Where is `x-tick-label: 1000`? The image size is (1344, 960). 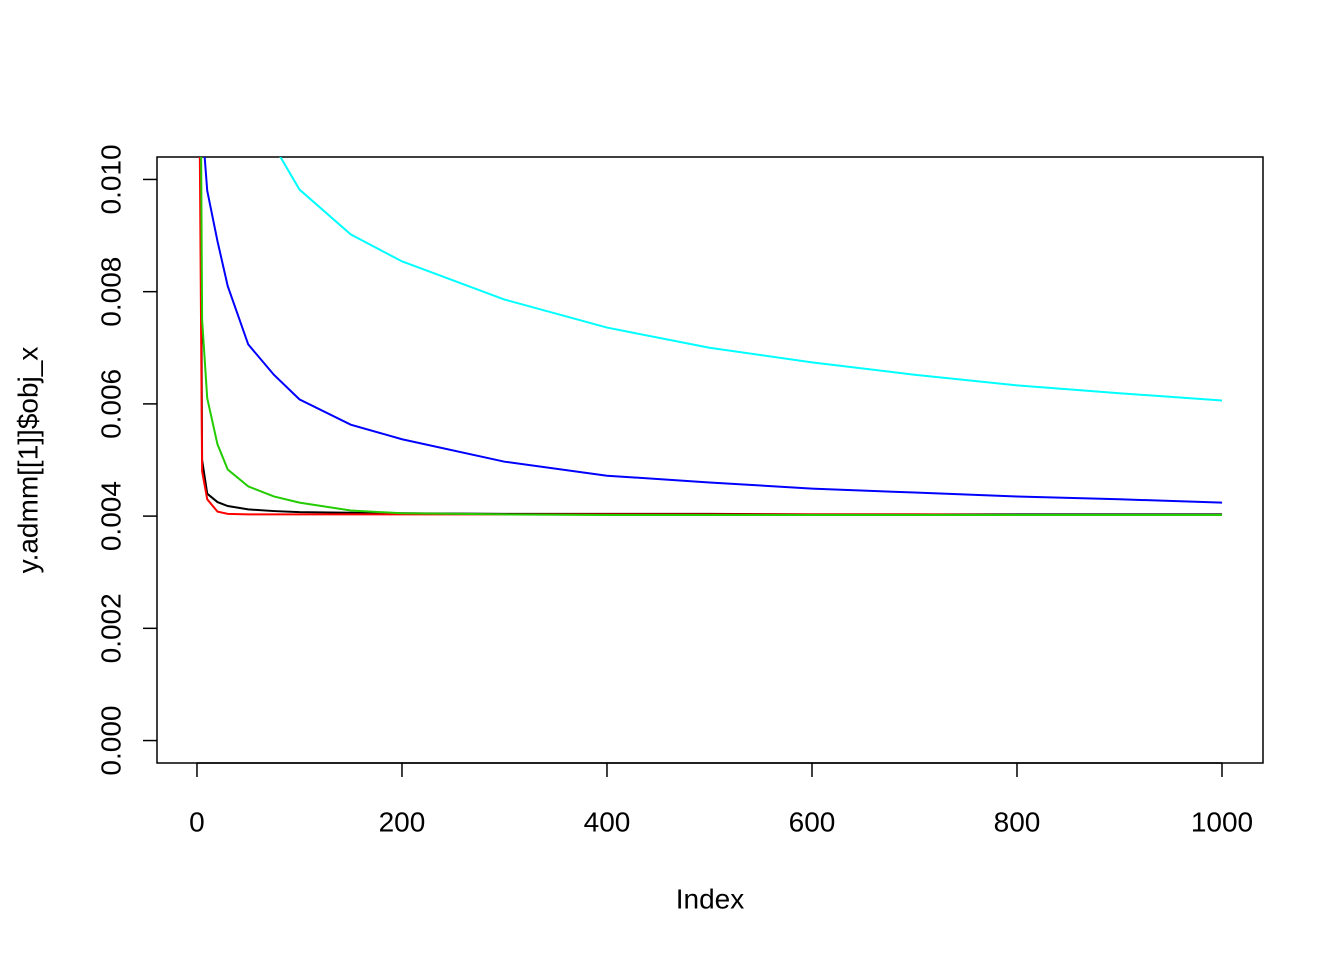 x-tick-label: 1000 is located at coordinates (1222, 821).